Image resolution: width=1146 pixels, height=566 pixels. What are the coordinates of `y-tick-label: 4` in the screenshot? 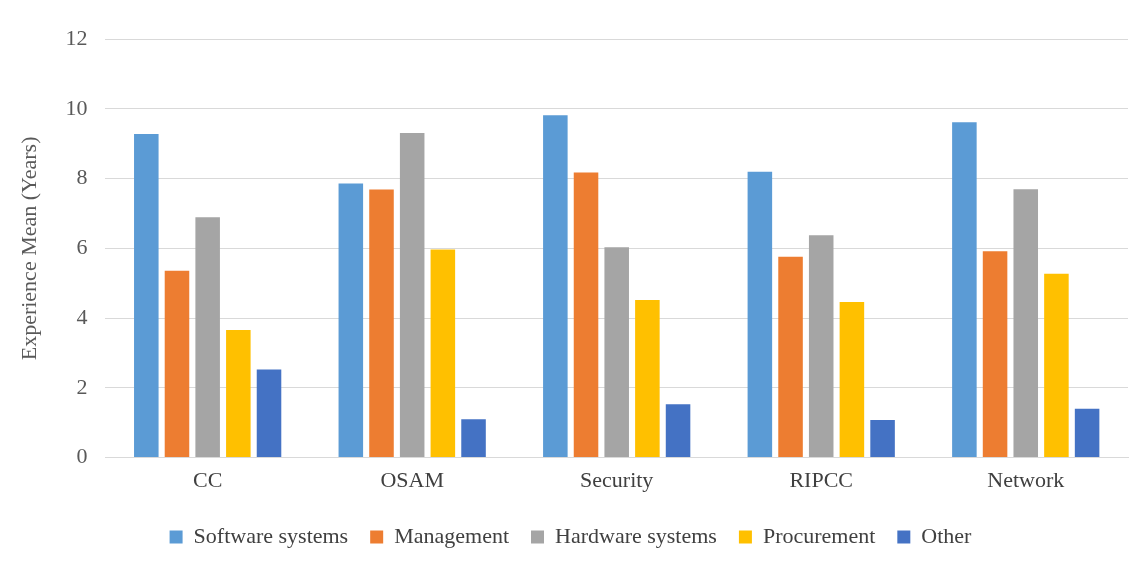 It's located at (82, 316).